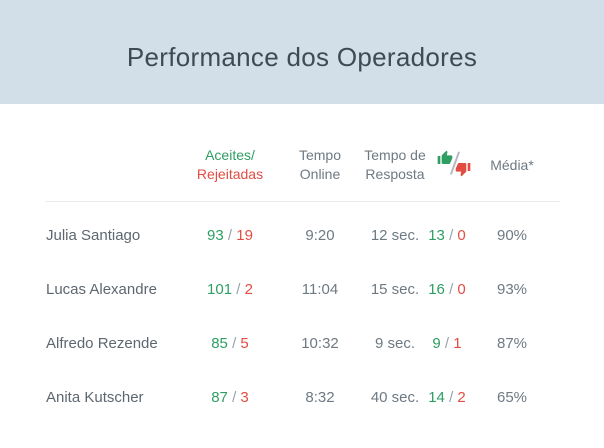 This screenshot has width=604, height=448. Describe the element at coordinates (230, 155) in the screenshot. I see `aceites-label: Aceites/` at that location.